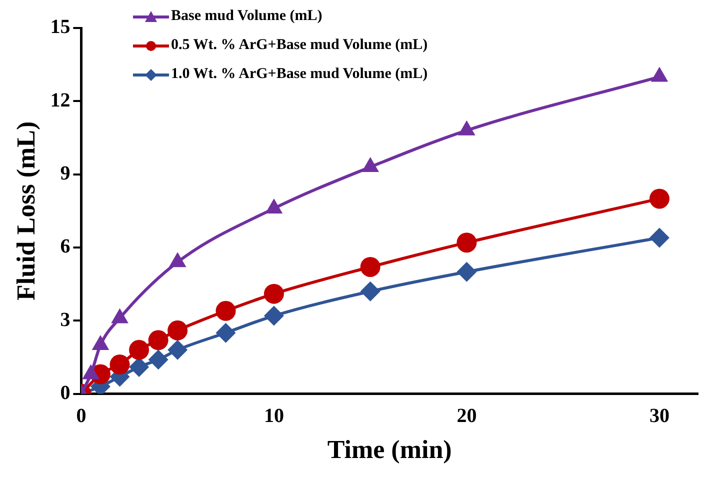  I want to click on x-tick-label: 20, so click(466, 415).